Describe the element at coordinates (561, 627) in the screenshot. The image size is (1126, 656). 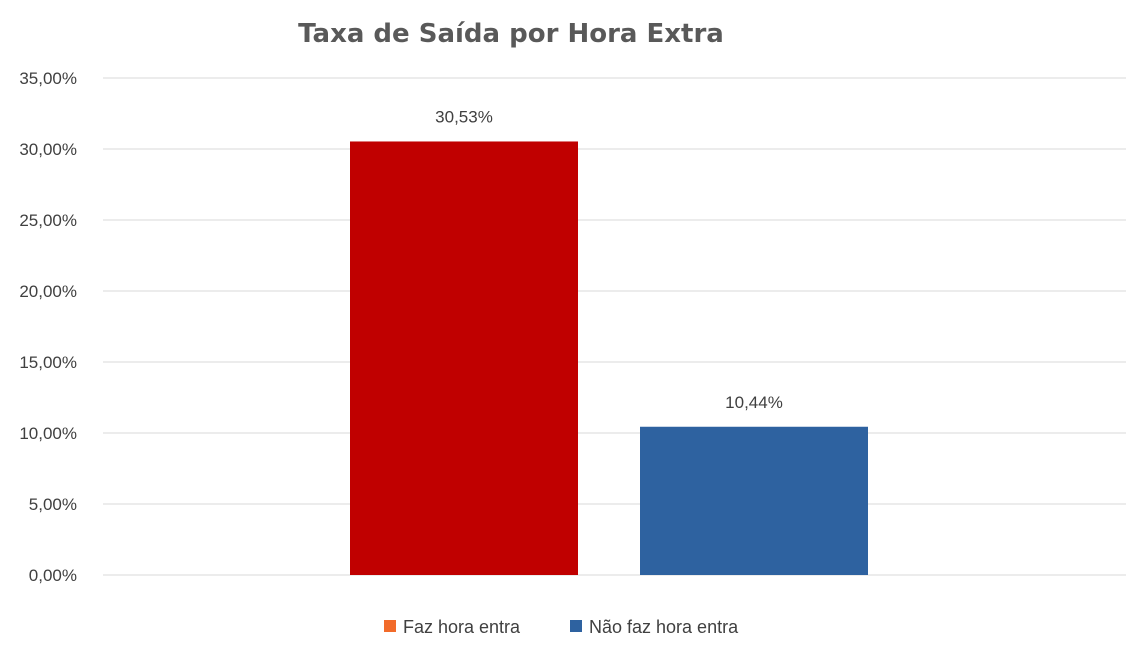
I see `legend: Faz hora entra Não faz hora entra` at that location.